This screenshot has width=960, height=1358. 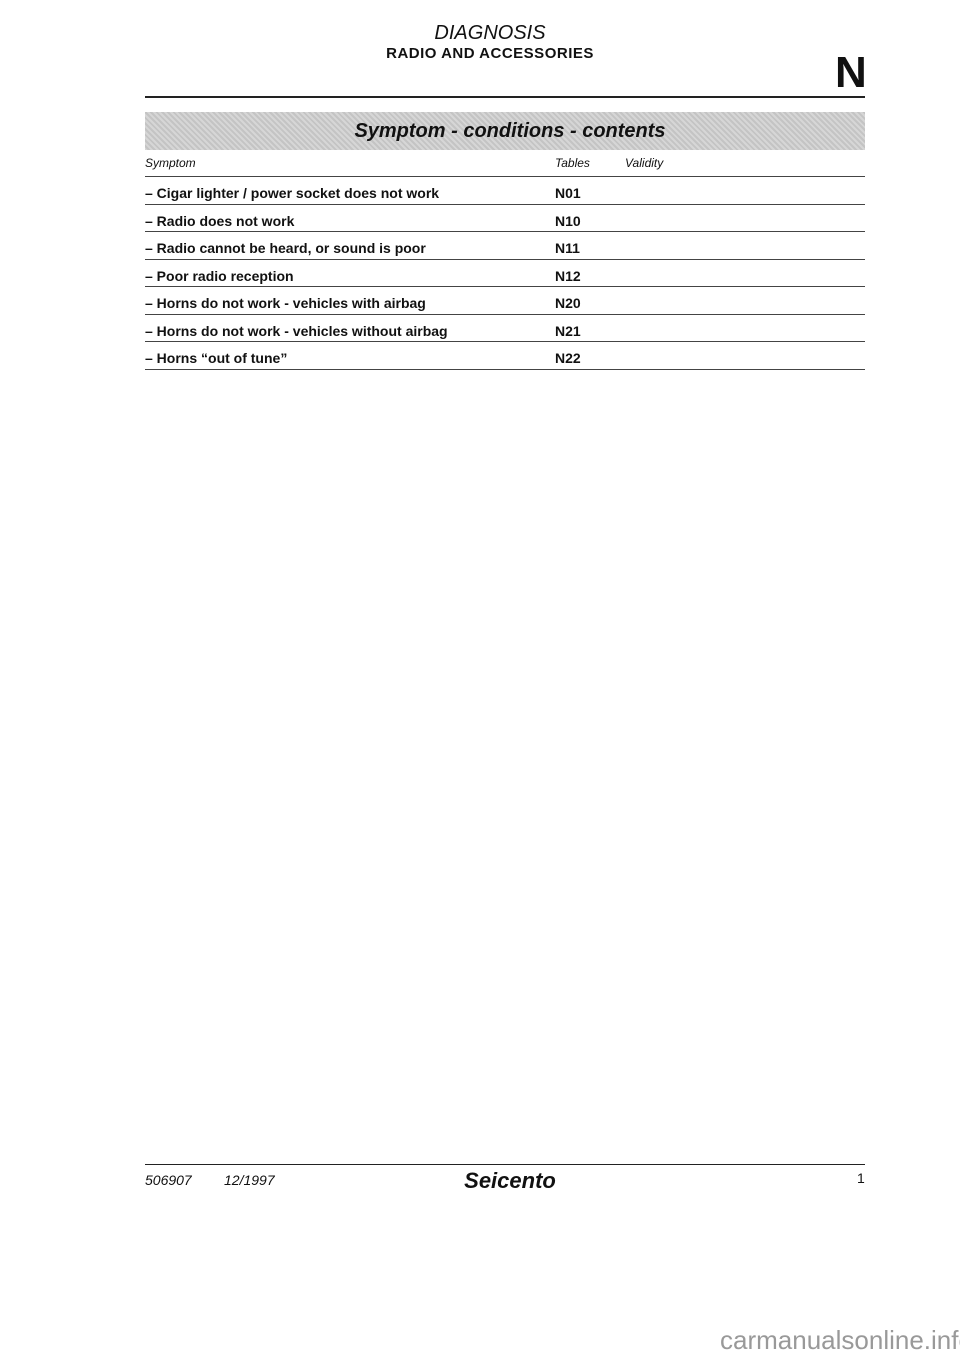 What do you see at coordinates (567, 248) in the screenshot?
I see `table-ref: N11` at bounding box center [567, 248].